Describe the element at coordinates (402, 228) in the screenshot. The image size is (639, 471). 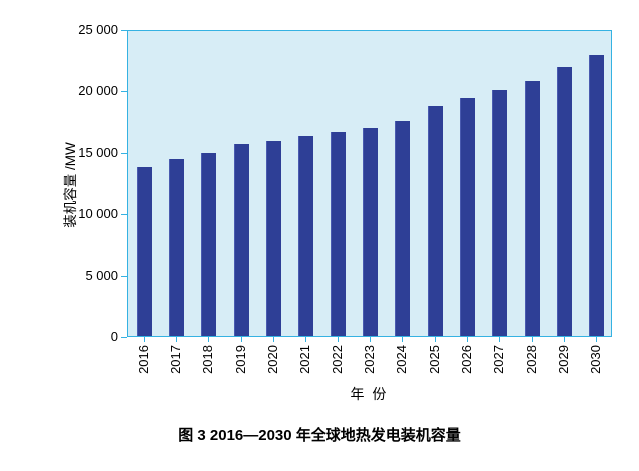
I see `bar-2024` at that location.